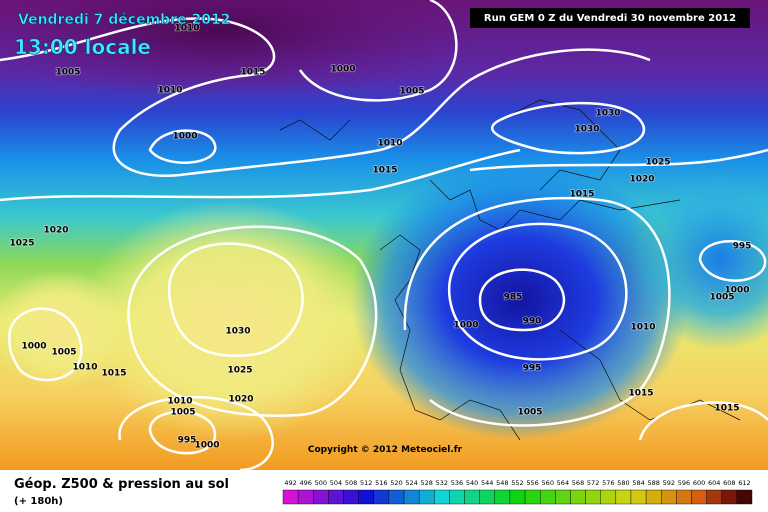  I want to click on scale-label: 580, so click(623, 483).